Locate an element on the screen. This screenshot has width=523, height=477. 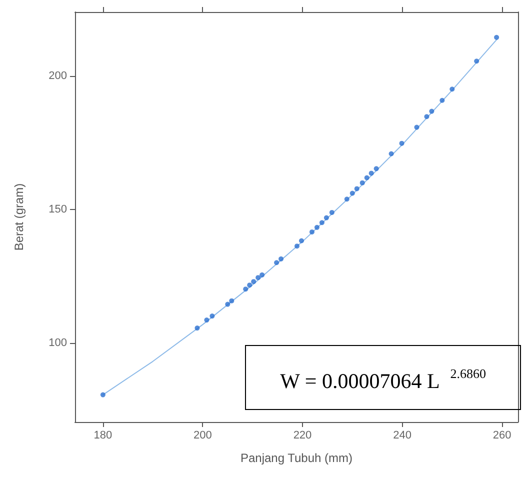
x-tick-label: 200 is located at coordinates (203, 436).